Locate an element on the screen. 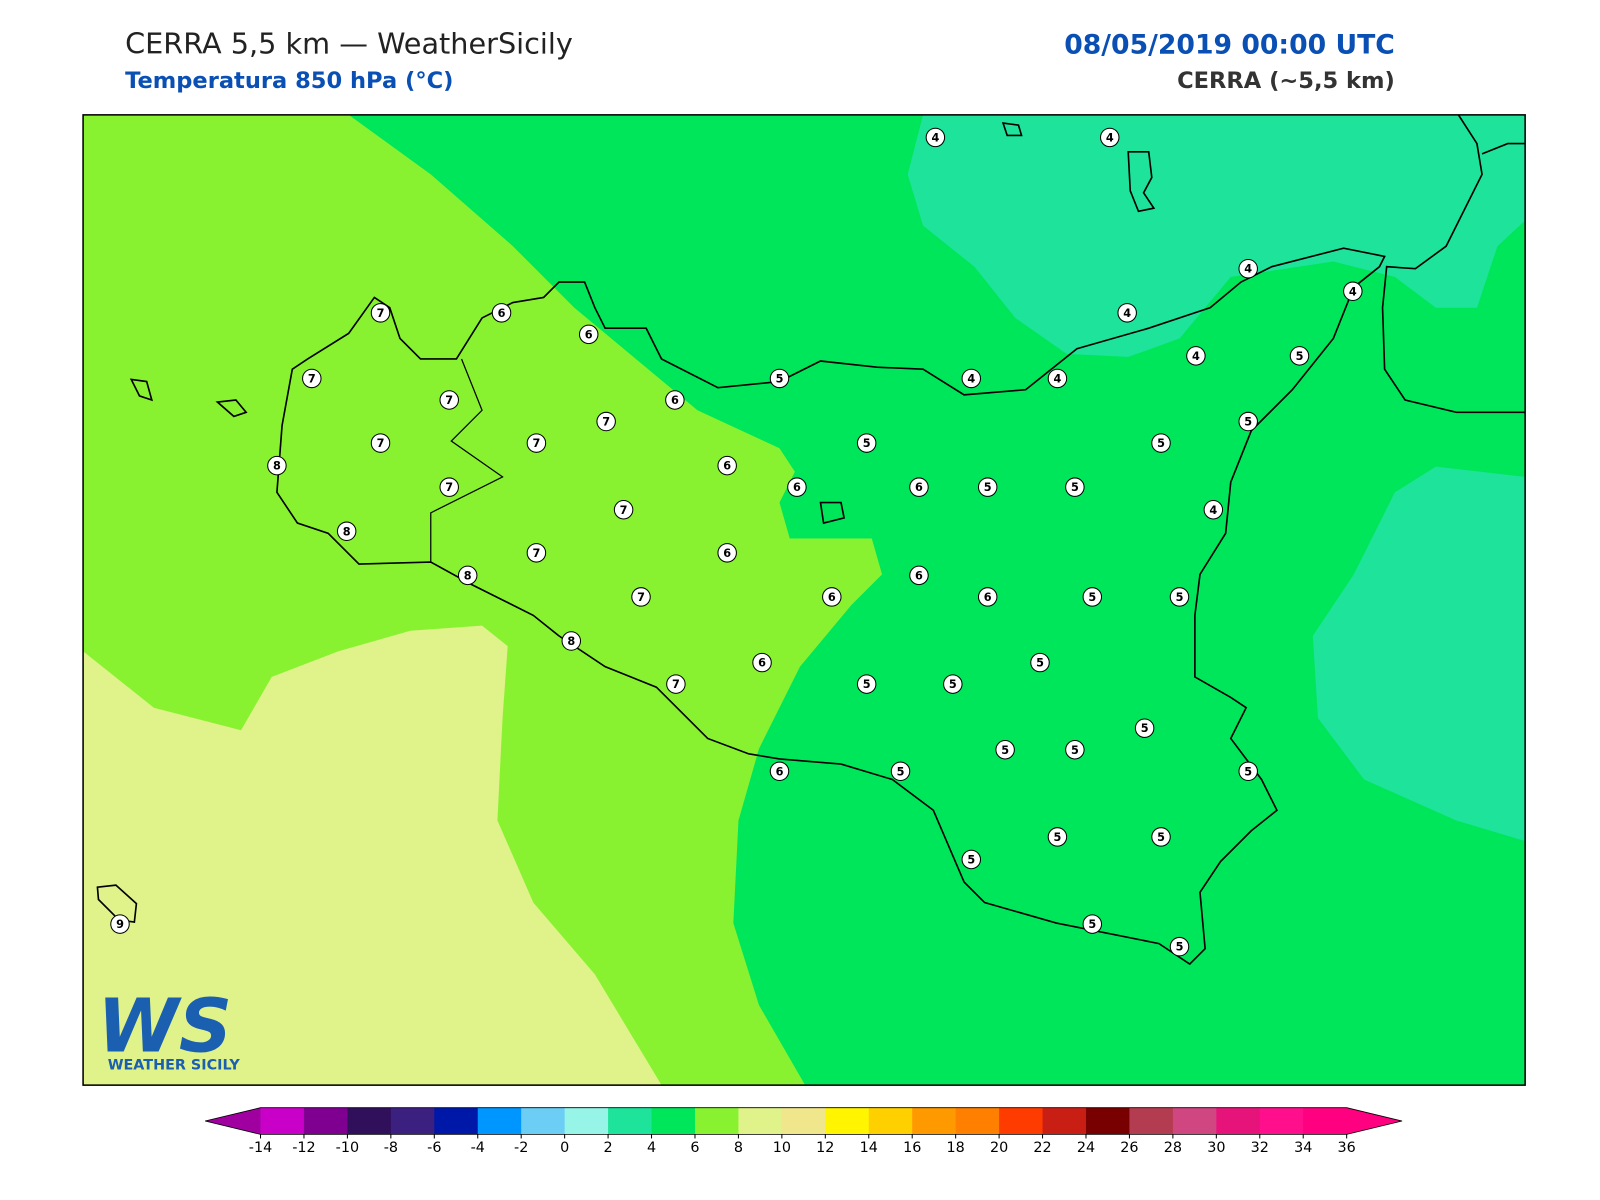 Image resolution: width=1600 pixels, height=1200 pixels. logo-mark: WS is located at coordinates (164, 1026).